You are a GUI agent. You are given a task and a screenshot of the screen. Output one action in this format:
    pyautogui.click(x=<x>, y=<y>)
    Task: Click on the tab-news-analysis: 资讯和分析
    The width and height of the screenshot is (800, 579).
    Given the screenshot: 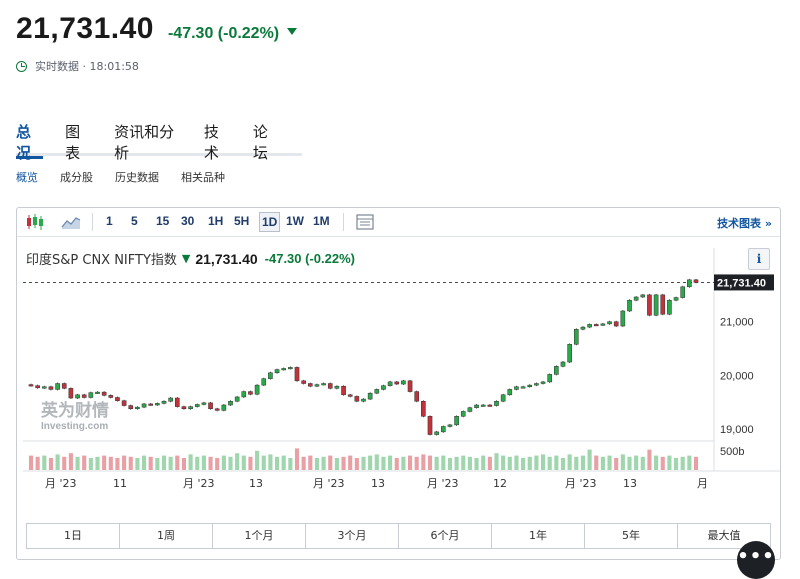 What is the action you would take?
    pyautogui.click(x=144, y=142)
    